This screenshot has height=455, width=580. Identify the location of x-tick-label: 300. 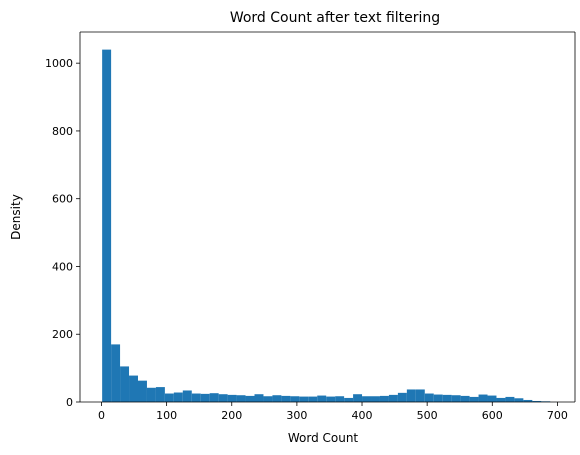
(296, 415).